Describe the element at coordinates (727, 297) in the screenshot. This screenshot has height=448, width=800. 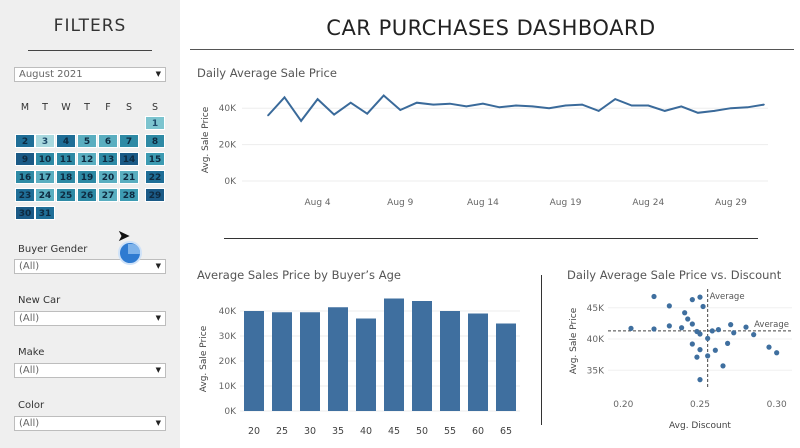
I see `scatter-ref-label-x: Average` at that location.